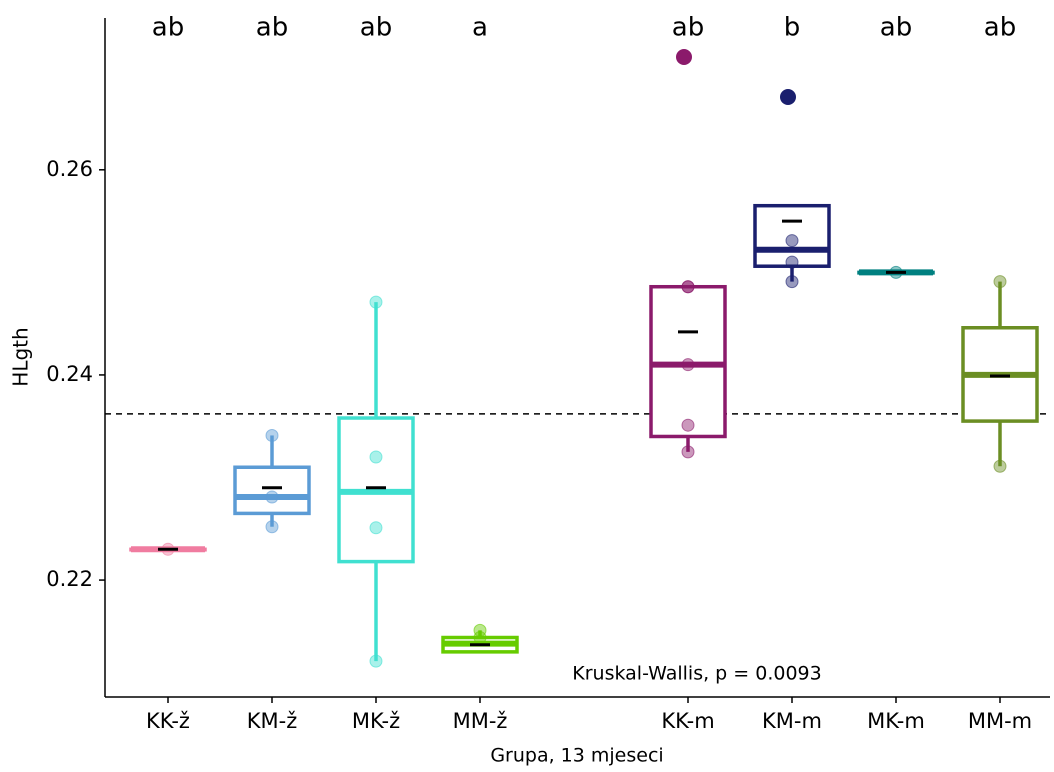  I want to click on y-tick-label: 0.26, so click(69, 169).